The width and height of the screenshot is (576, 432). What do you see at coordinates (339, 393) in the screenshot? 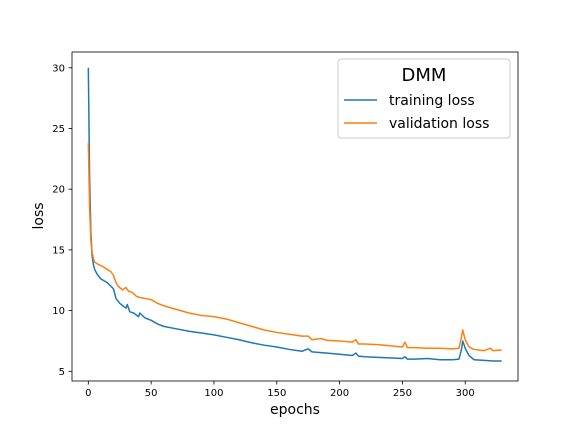
I see `x-tick-label: 200` at bounding box center [339, 393].